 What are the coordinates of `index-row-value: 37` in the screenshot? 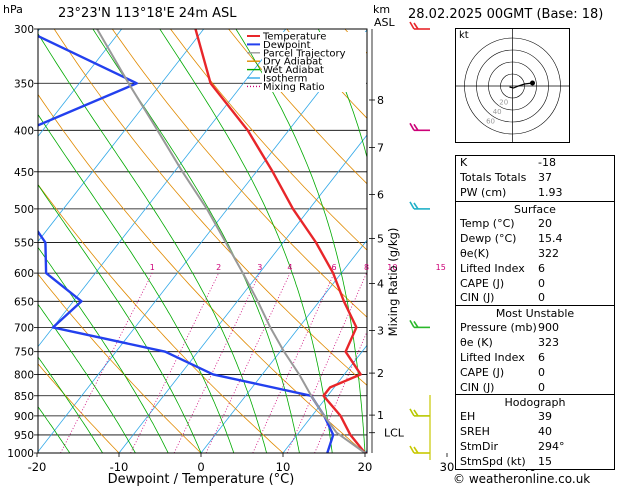 It's located at (545, 177).